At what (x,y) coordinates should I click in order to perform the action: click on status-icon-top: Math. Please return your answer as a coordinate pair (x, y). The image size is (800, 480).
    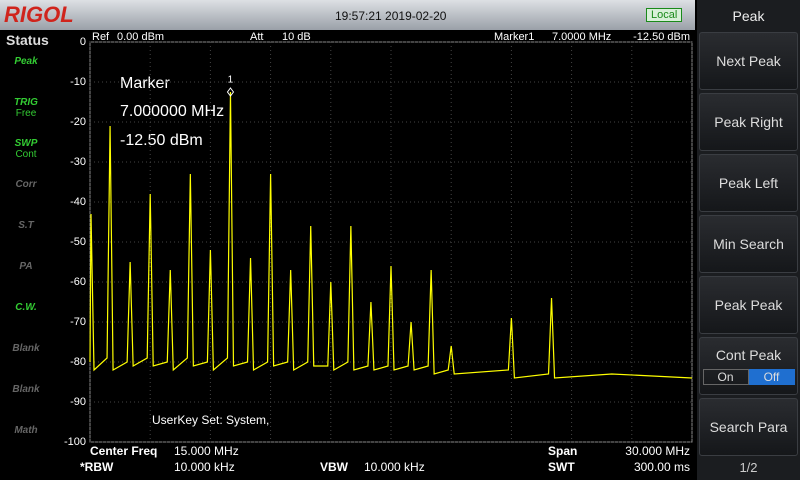
    Looking at the image, I should click on (26, 430).